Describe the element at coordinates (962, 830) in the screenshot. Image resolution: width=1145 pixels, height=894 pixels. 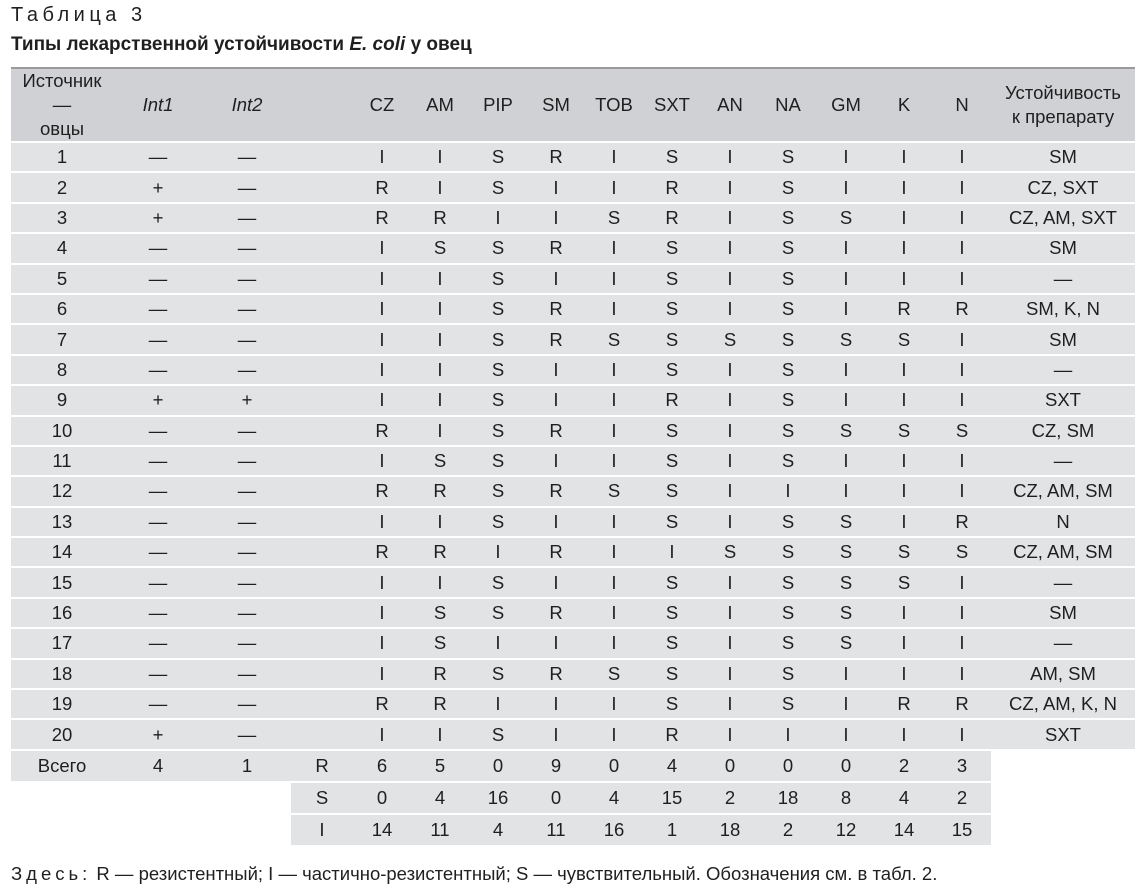
I see `totals-value: 15` at that location.